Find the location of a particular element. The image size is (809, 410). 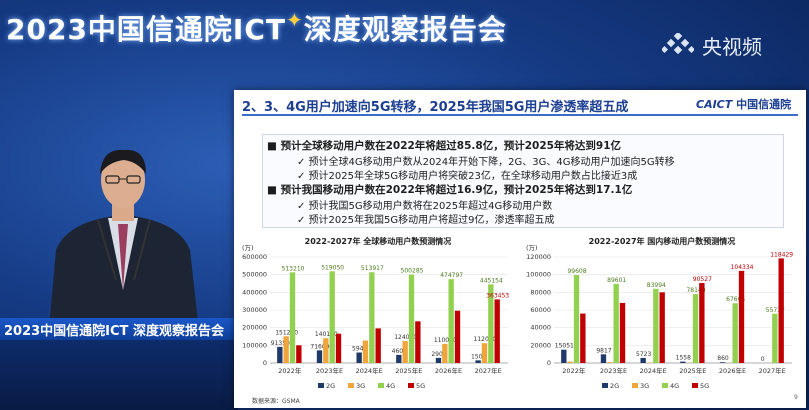

data-label: 474797 is located at coordinates (451, 275).